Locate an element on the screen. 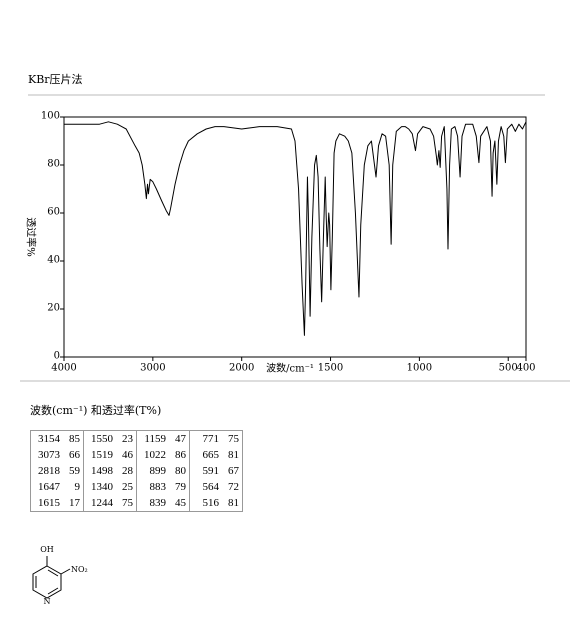  table-cell: 1550 23 is located at coordinates (110, 438).